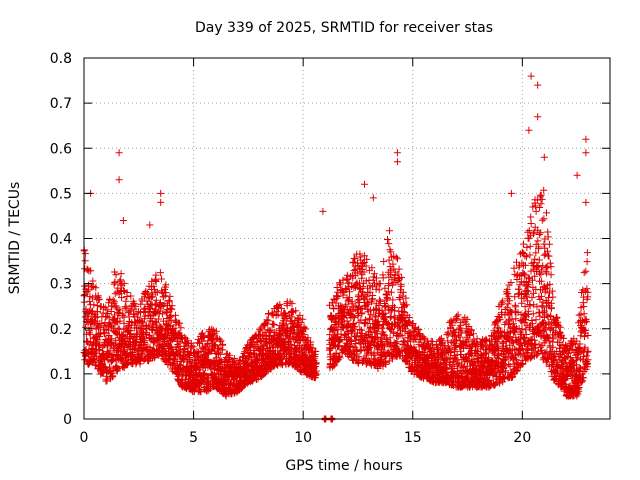 The height and width of the screenshot is (480, 640). What do you see at coordinates (15, 238) in the screenshot?
I see `y-axis-label: SRMTID / TECUs` at bounding box center [15, 238].